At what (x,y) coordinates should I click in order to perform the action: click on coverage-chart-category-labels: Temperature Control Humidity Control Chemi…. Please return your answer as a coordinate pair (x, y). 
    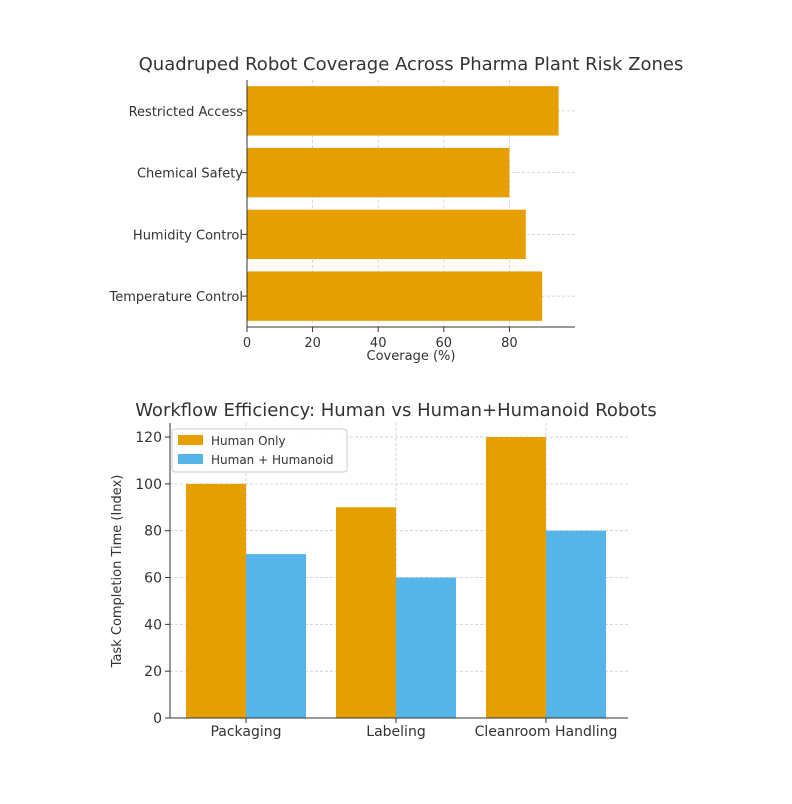
    Looking at the image, I should click on (178, 205).